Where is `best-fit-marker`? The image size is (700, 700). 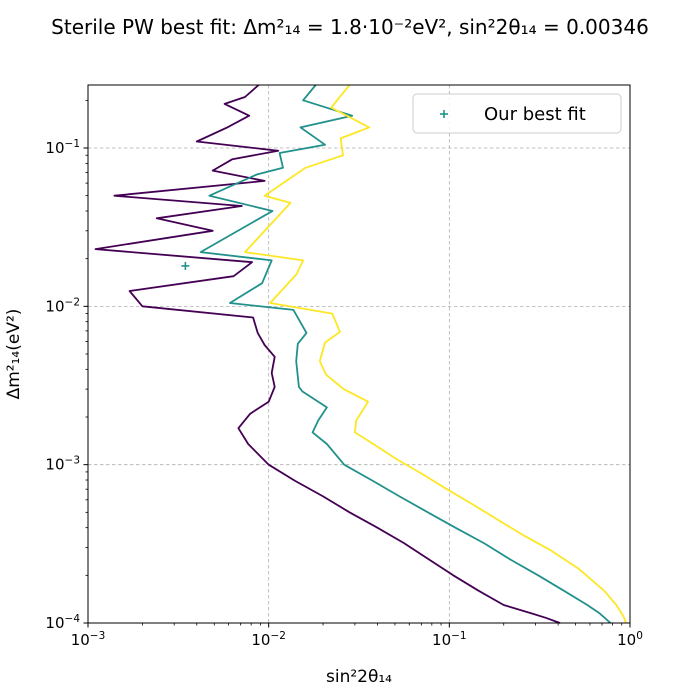 best-fit-marker is located at coordinates (185, 265).